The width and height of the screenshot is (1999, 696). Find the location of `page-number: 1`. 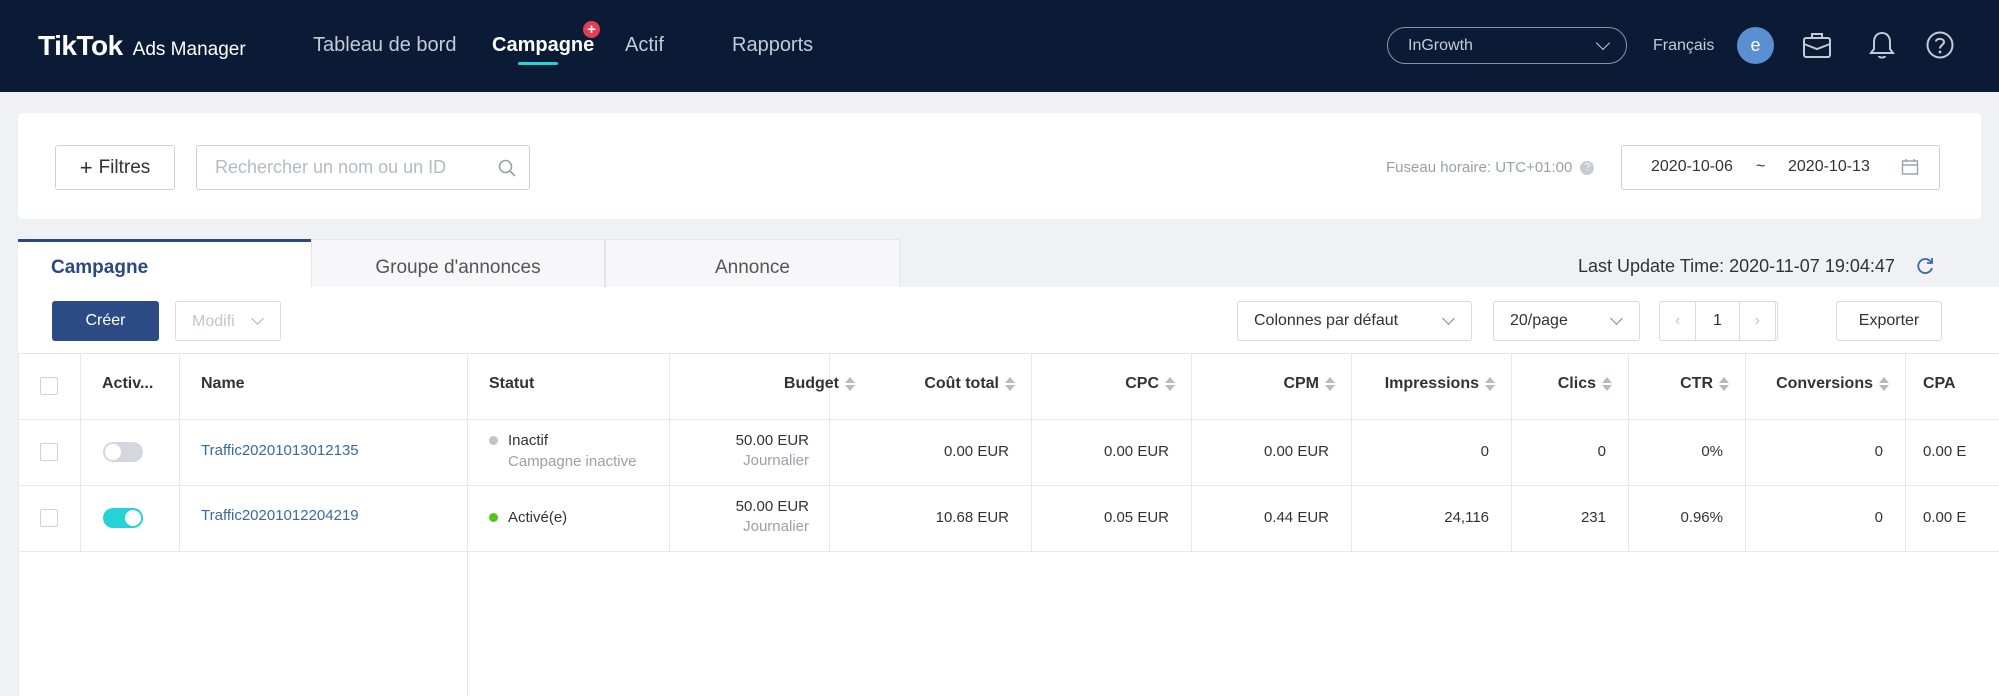

page-number: 1 is located at coordinates (1717, 320).